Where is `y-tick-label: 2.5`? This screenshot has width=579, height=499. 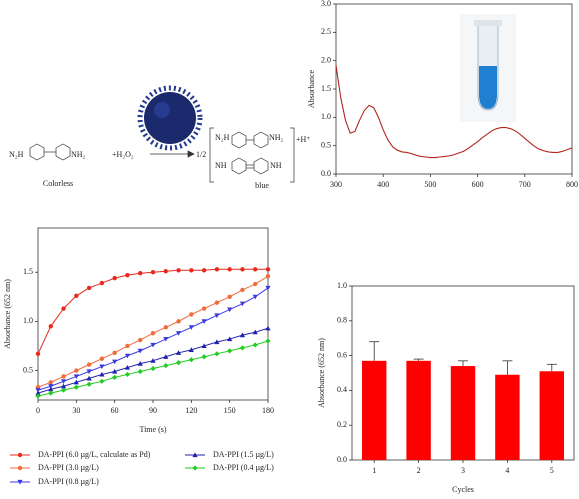 y-tick-label: 2.5 is located at coordinates (326, 31).